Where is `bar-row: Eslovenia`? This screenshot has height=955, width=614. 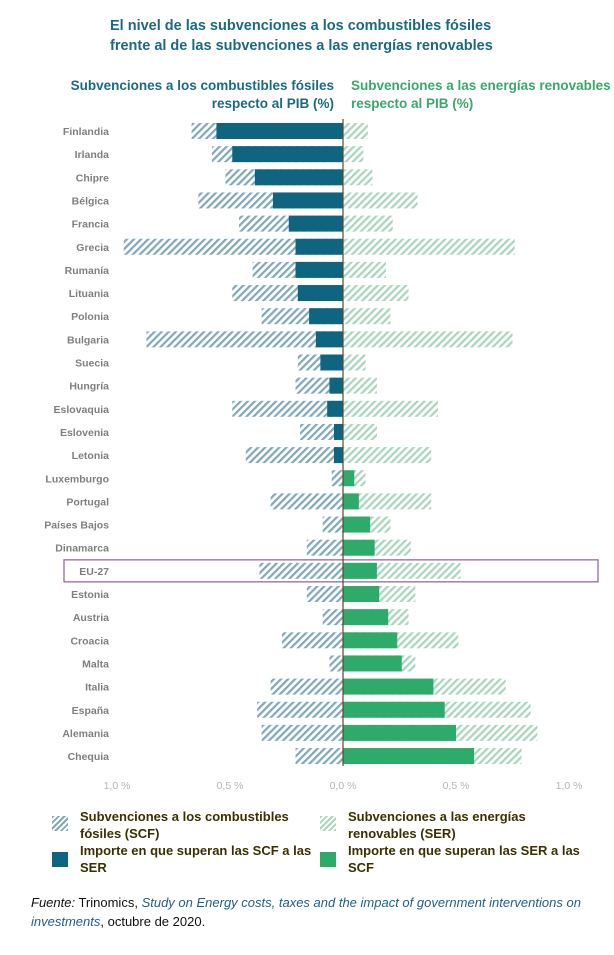
bar-row: Eslovenia is located at coordinates (218, 431).